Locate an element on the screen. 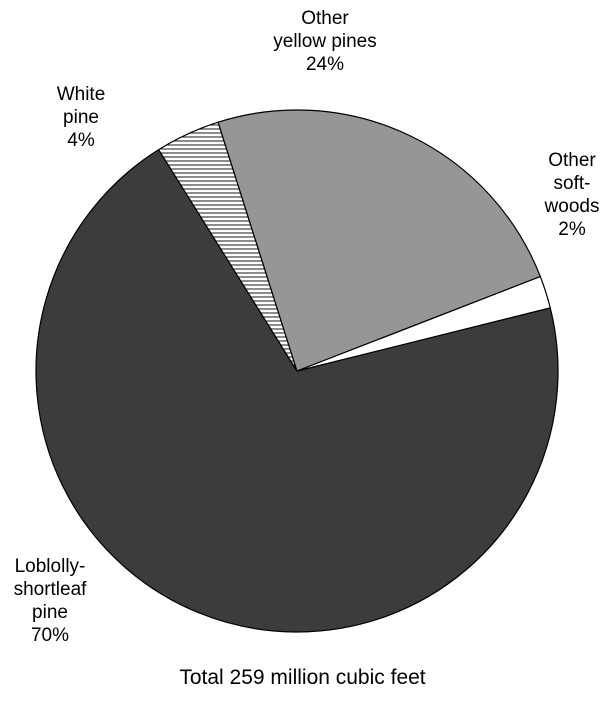 The image size is (605, 713). slice-name-line: Loblolly- is located at coordinates (50, 566).